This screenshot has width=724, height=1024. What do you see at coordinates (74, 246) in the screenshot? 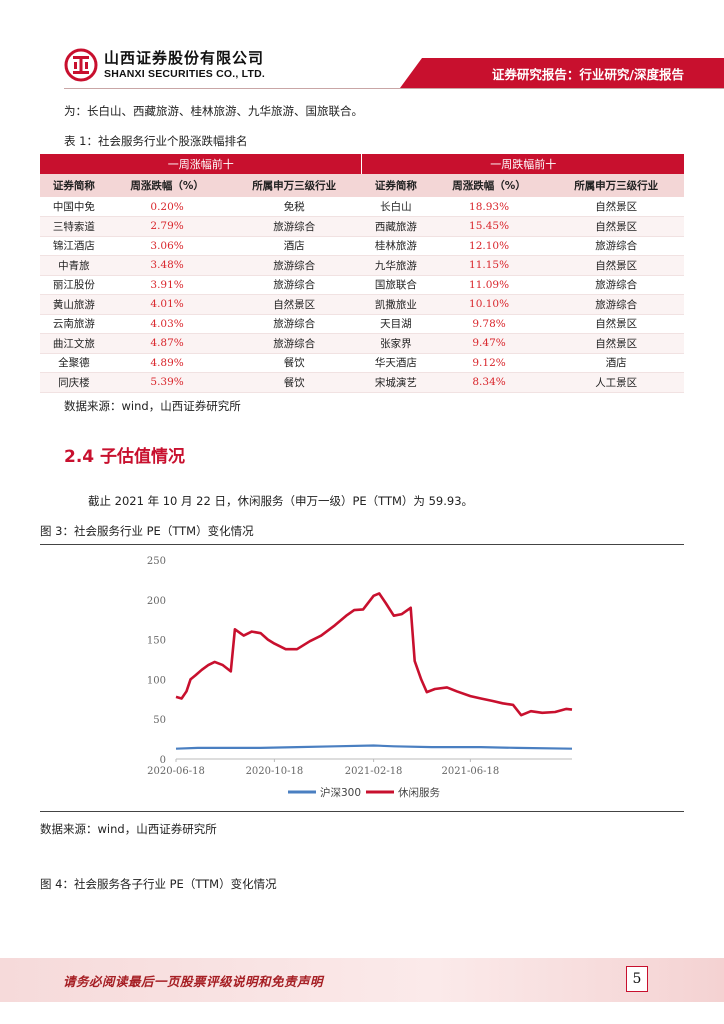
I see `table-cell: 锦江酒店` at bounding box center [74, 246].